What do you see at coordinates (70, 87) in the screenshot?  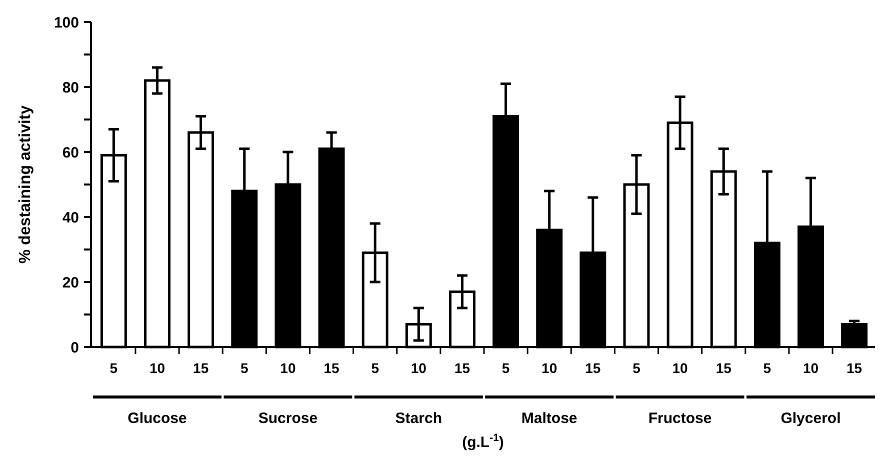 I see `y-tick-label: 80` at bounding box center [70, 87].